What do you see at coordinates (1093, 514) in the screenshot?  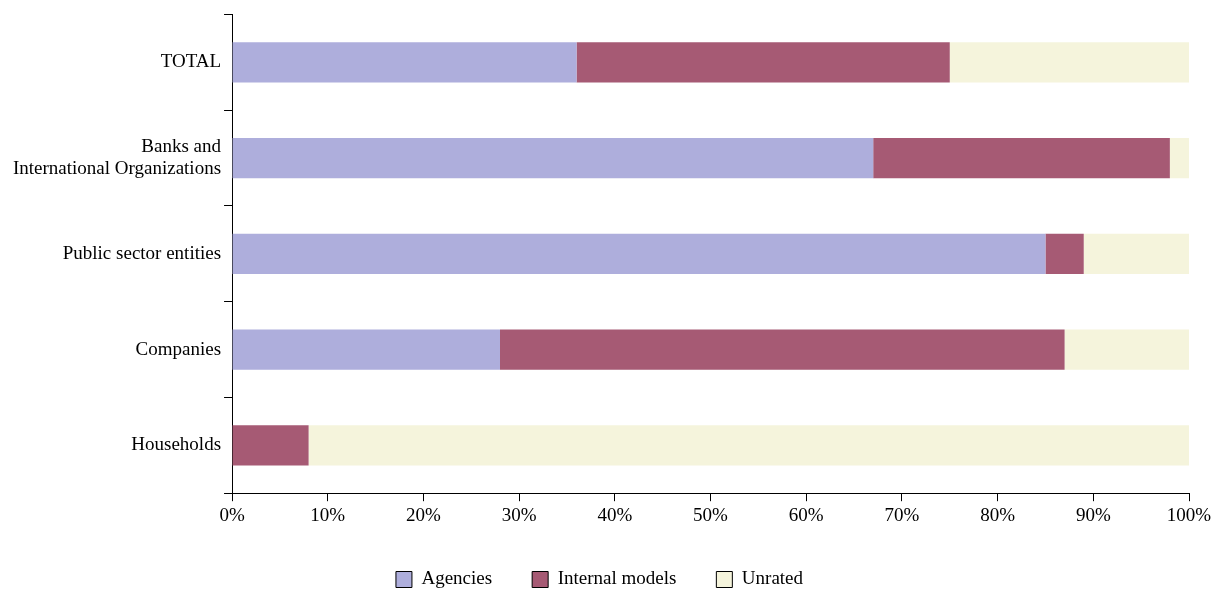 I see `x-tick-label: 90%` at bounding box center [1093, 514].